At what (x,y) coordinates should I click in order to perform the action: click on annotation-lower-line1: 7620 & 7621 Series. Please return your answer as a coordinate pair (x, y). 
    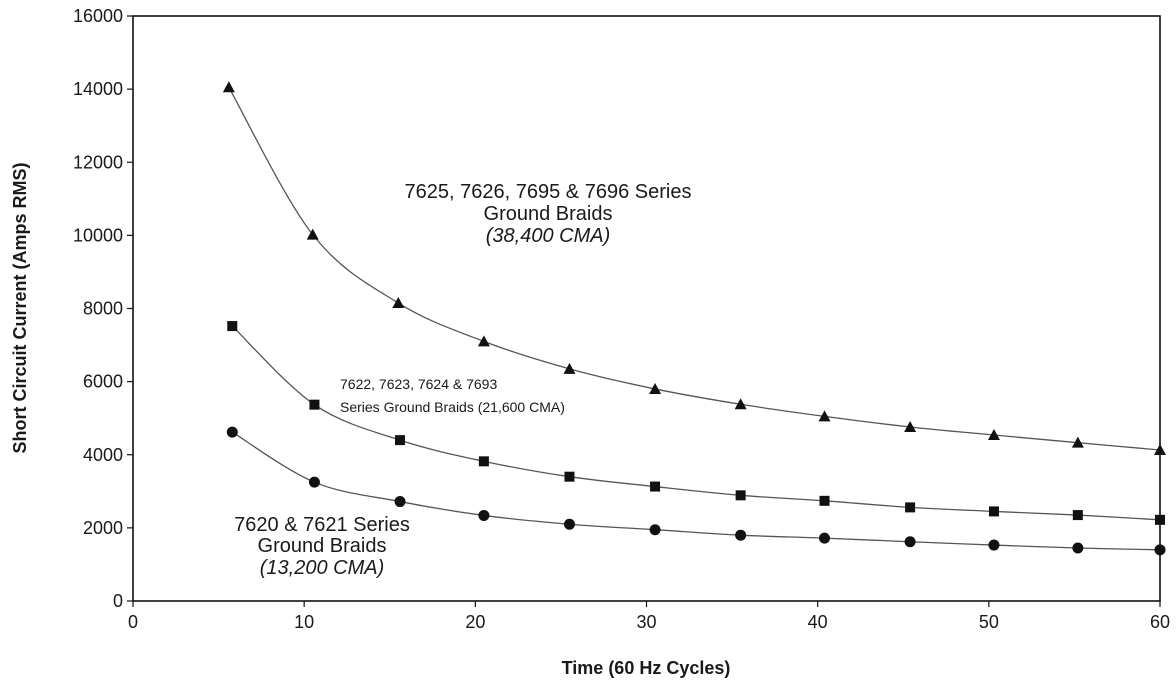
    Looking at the image, I should click on (322, 525).